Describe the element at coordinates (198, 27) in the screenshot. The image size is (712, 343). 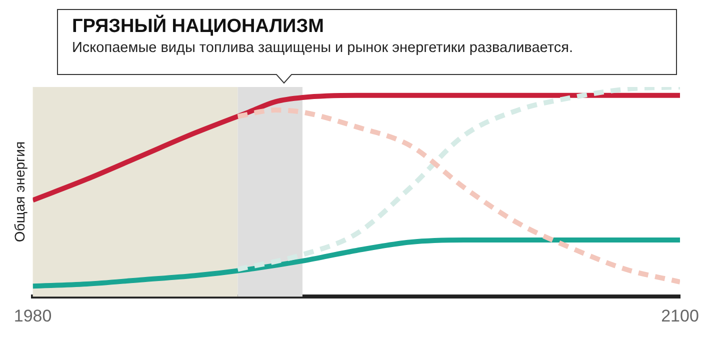
I see `chart-title: ГРЯЗНЫЙ НАЦИОНАЛИЗМ` at that location.